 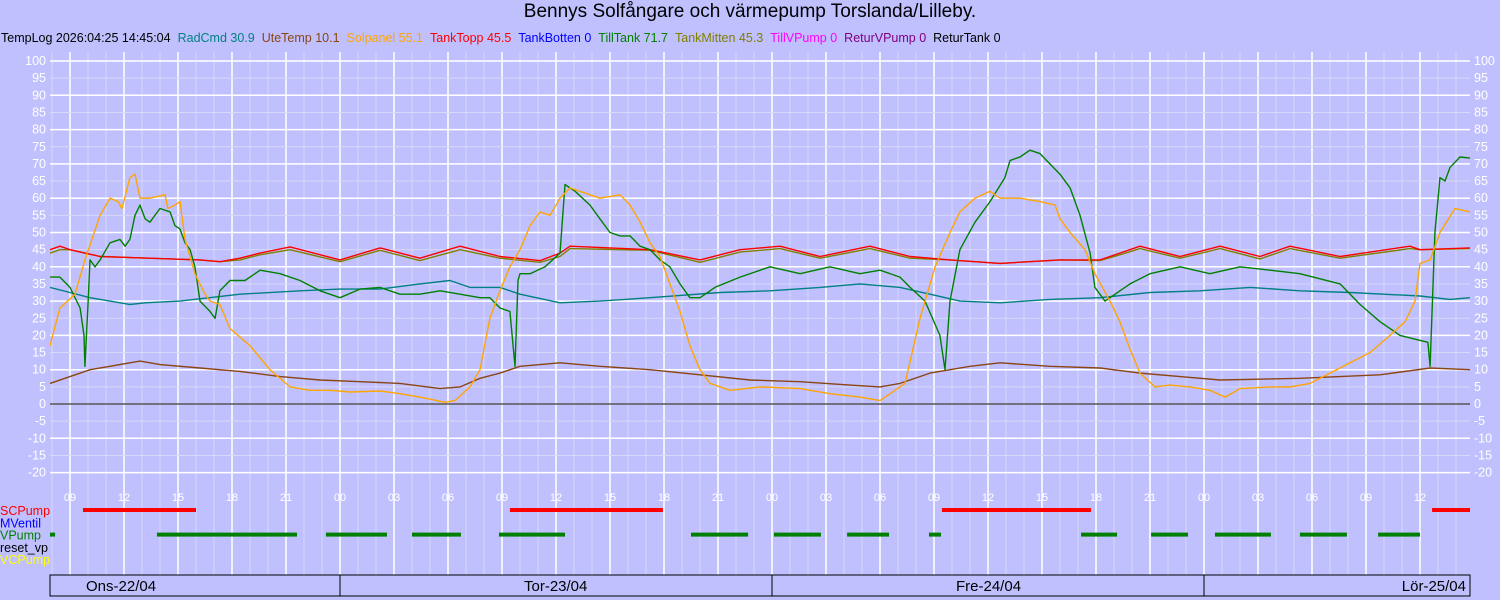 What do you see at coordinates (1481, 335) in the screenshot?
I see `y-tick-label-right: 20` at bounding box center [1481, 335].